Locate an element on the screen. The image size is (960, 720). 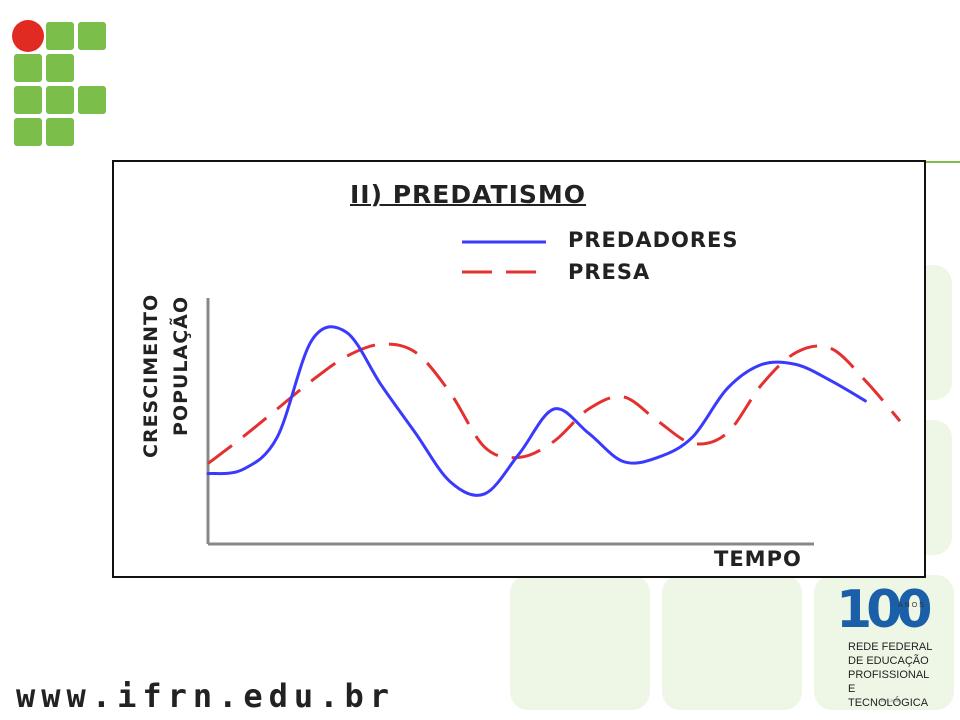
badge-number: 100 is located at coordinates (884, 610).